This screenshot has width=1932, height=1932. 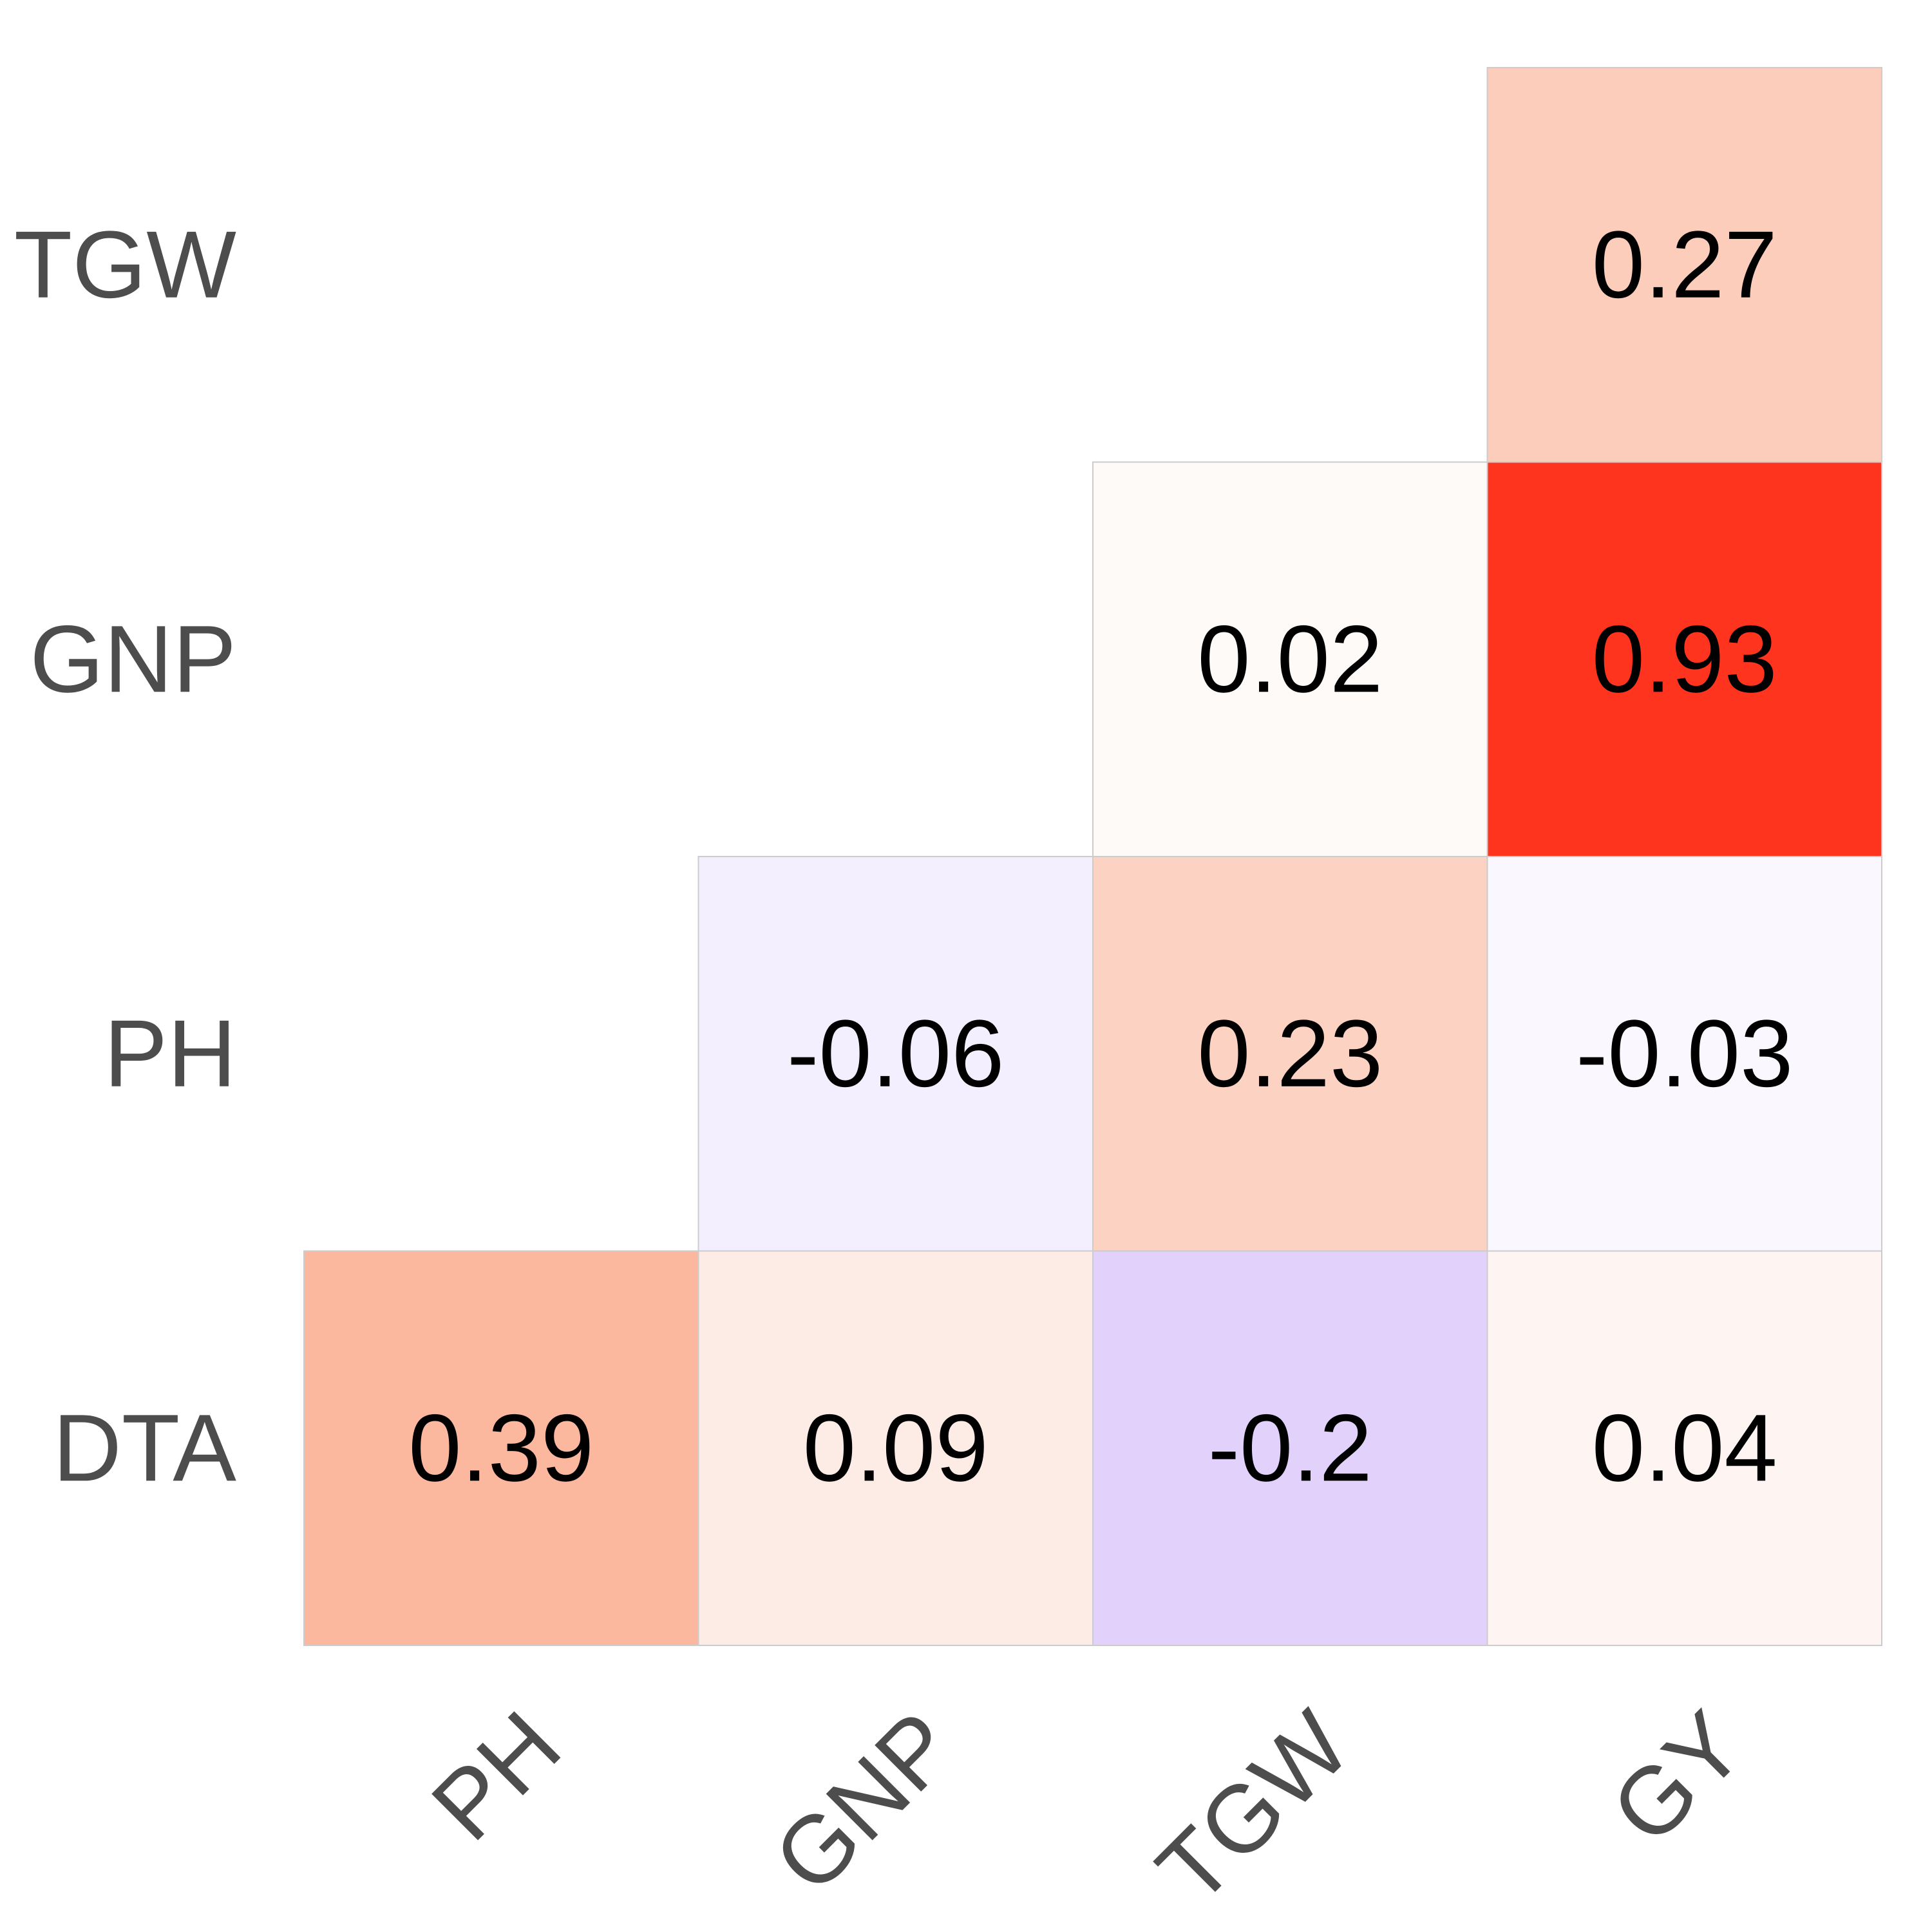 I want to click on y-tick-label-tgw: TGW, so click(x=125, y=265).